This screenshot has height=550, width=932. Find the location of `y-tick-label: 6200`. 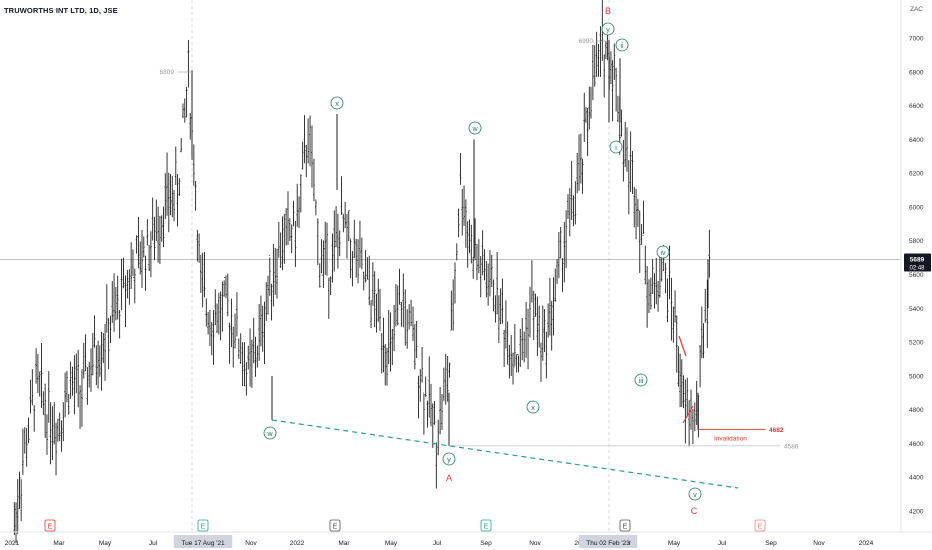

y-tick-label: 6200 is located at coordinates (916, 174).